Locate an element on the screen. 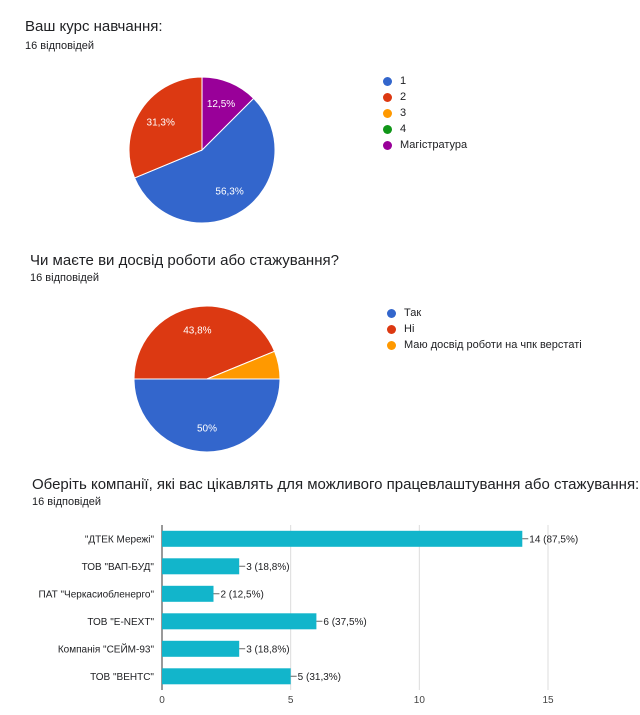 The height and width of the screenshot is (715, 640). pie-1-slice-label-1: 31,3% is located at coordinates (161, 122).